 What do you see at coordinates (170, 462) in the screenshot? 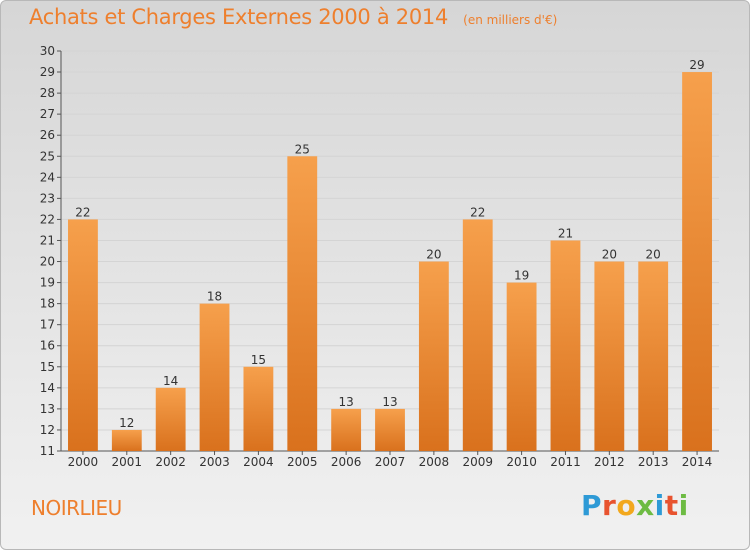
I see `x-tick-label: 2002` at bounding box center [170, 462].